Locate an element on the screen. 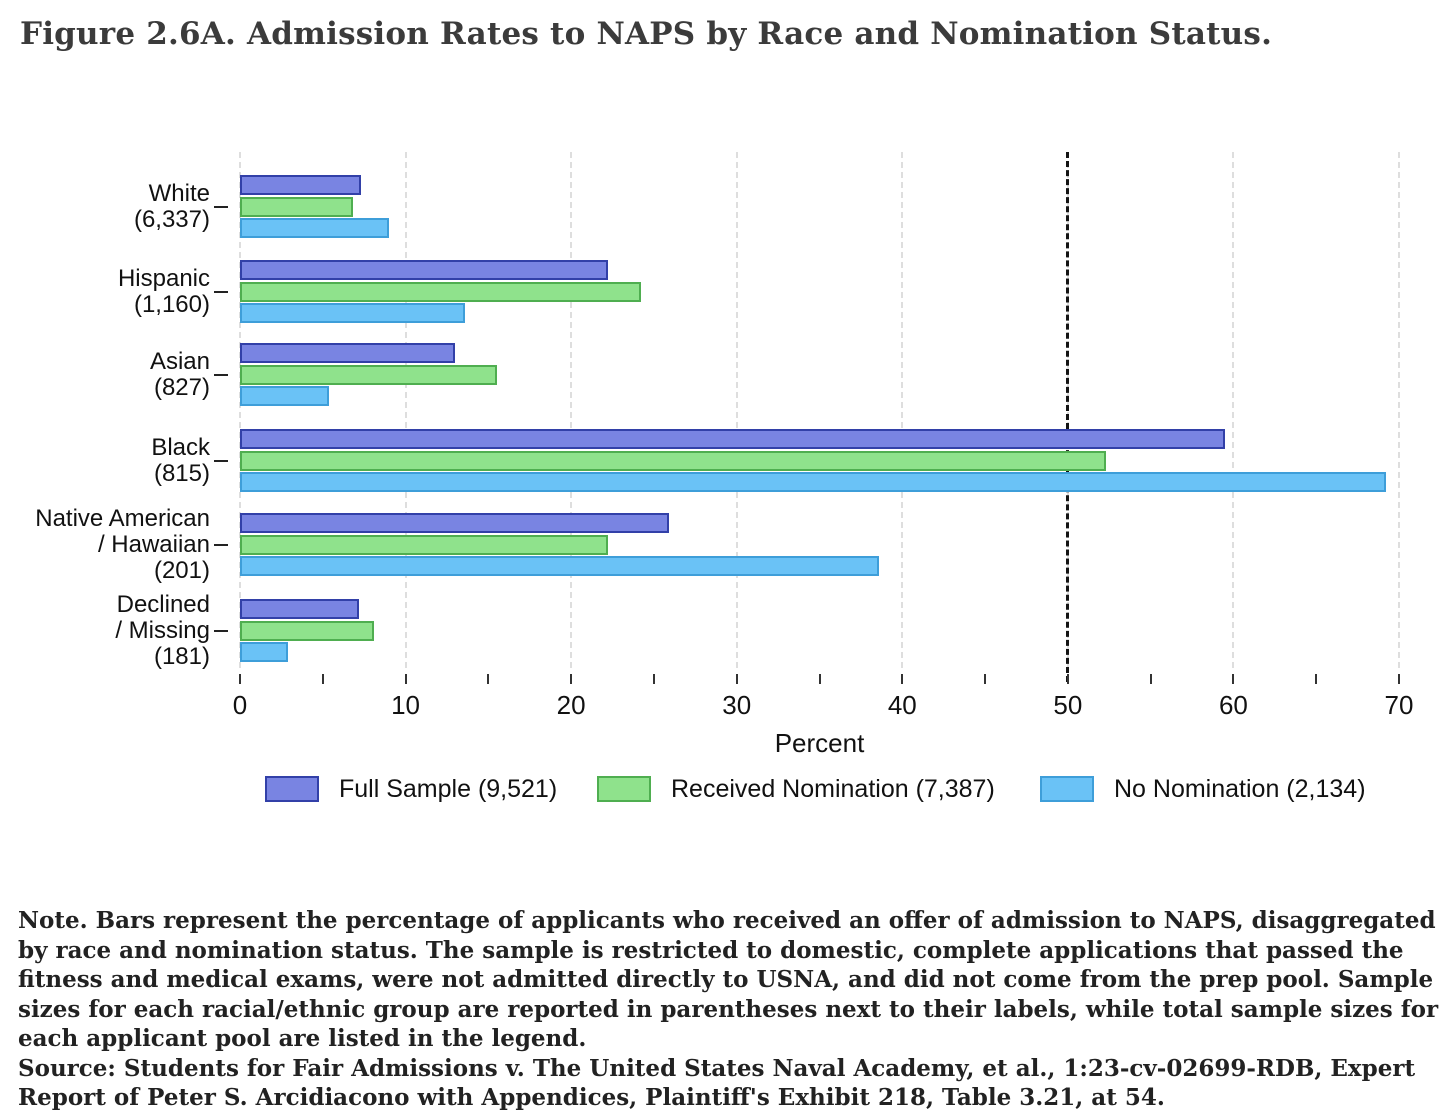 This screenshot has height=1118, width=1456. bar-series2-cat2 is located at coordinates (440, 291).